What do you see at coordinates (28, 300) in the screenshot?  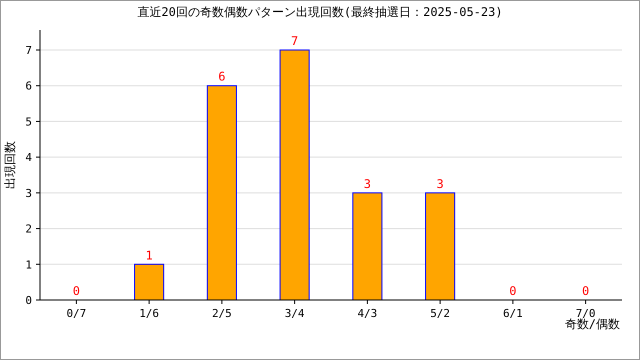 I see `y-tick-label: 0` at bounding box center [28, 300].